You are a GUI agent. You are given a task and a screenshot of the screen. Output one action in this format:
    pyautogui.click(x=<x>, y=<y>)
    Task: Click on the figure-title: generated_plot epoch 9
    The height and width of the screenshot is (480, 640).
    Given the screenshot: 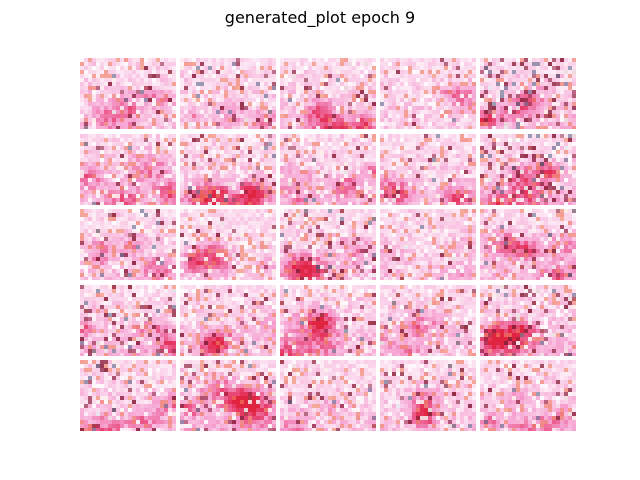 What is the action you would take?
    pyautogui.click(x=320, y=17)
    